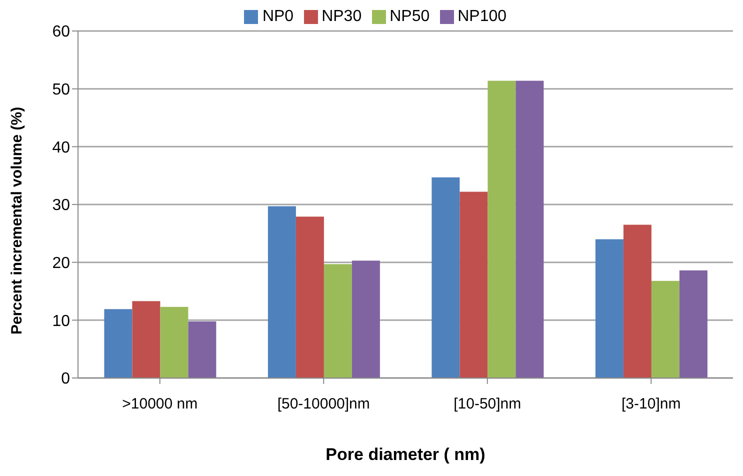 The image size is (743, 476). I want to click on y-tick-label: 50, so click(61, 90).